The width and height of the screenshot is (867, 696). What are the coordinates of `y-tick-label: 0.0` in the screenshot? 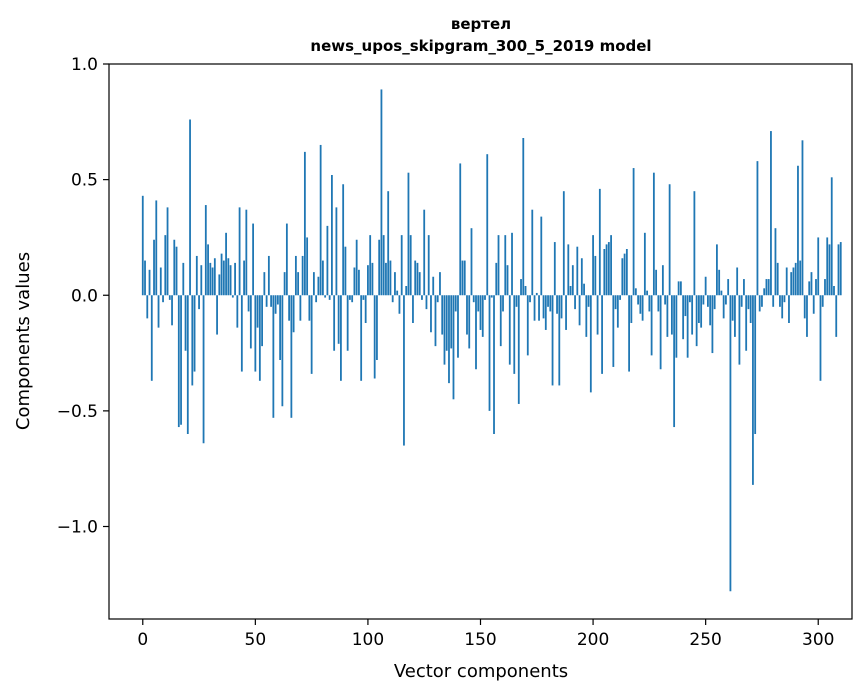 It's located at (84, 296).